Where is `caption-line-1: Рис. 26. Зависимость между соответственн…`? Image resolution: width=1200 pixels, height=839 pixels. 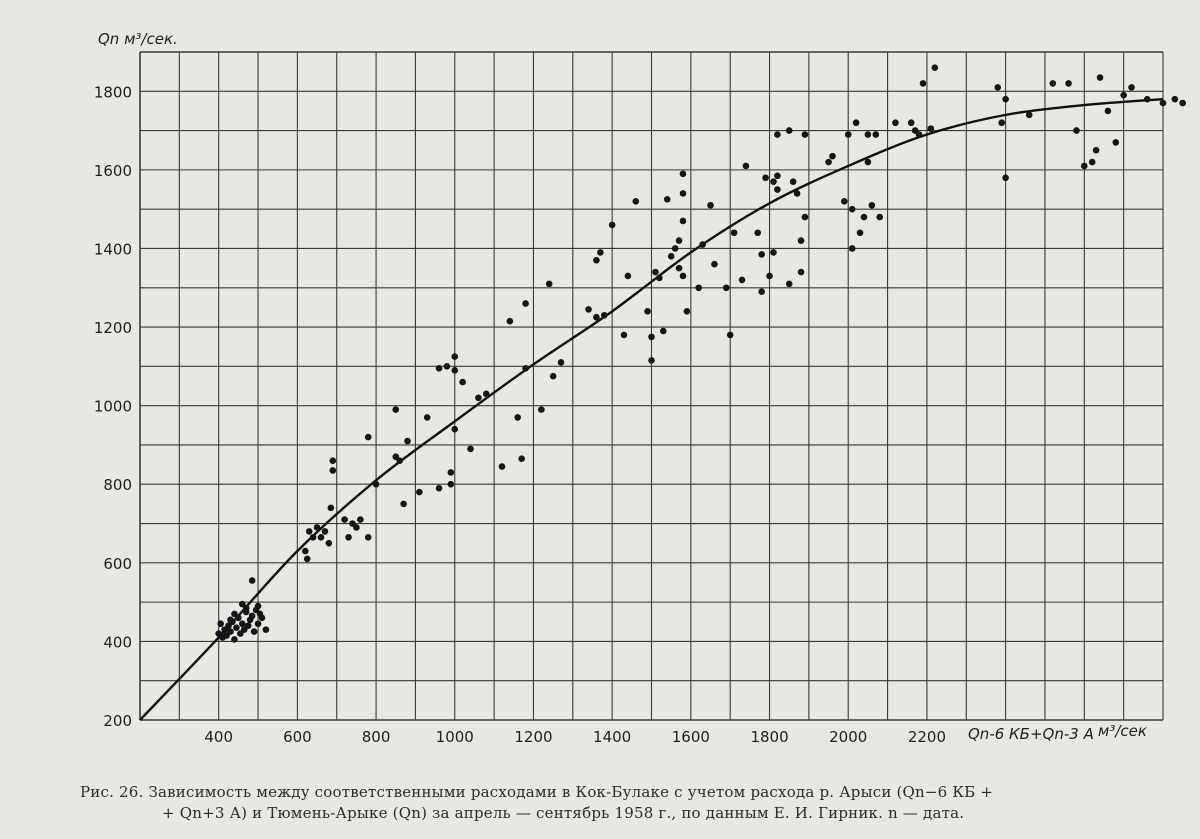
caption-line-1: Рис. 26. Зависимость между соответственн… is located at coordinates (537, 792).